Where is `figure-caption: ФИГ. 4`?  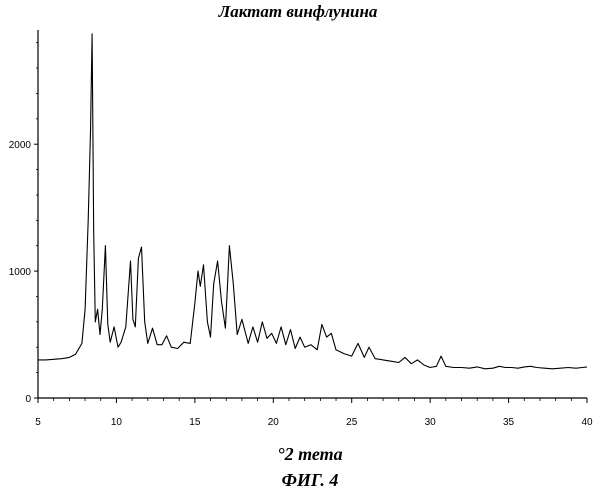
figure-caption: ФИГ. 4 is located at coordinates (310, 480).